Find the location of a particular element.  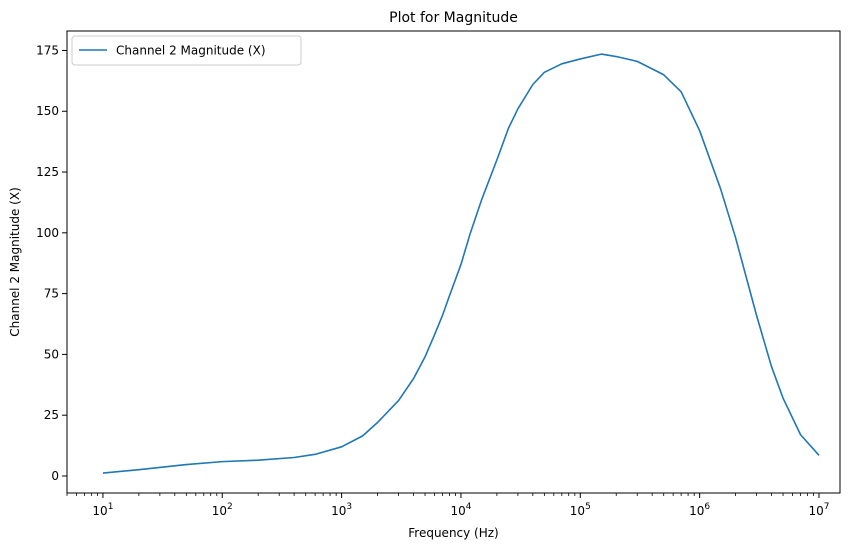

x-tick-label: 10⁴ is located at coordinates (460, 510).